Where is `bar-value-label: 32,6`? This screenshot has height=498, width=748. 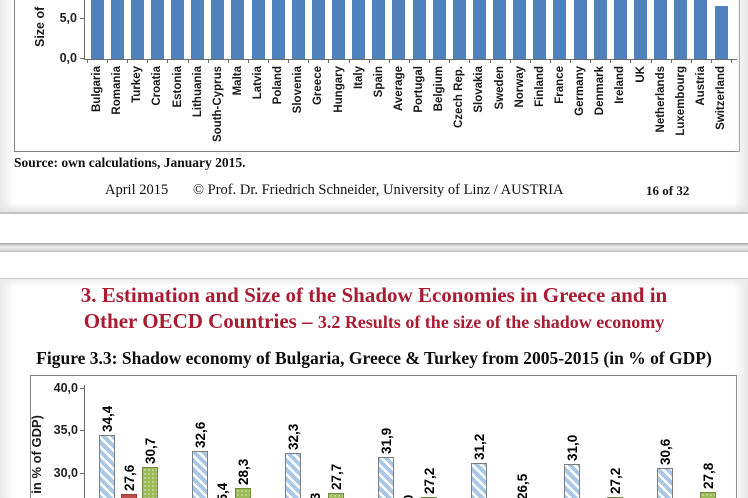
bar-value-label: 32,6 is located at coordinates (200, 434).